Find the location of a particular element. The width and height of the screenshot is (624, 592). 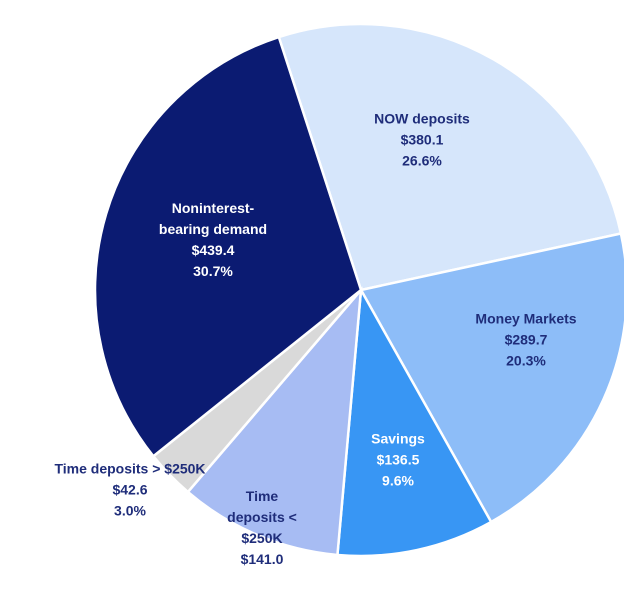

category-name: Savings is located at coordinates (398, 438).